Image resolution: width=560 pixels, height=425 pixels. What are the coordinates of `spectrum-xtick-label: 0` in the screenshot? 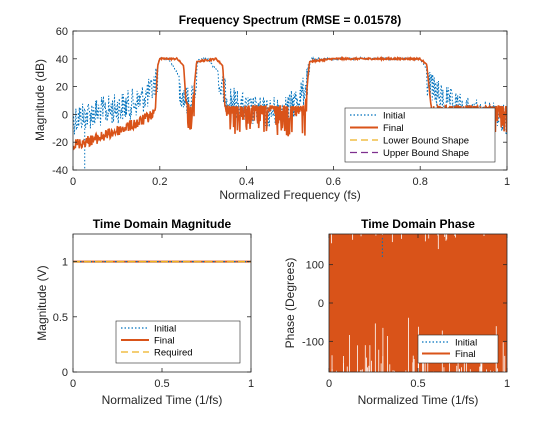 It's located at (73, 182).